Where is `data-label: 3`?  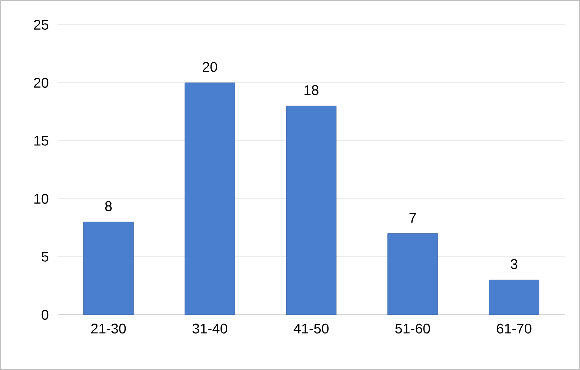 data-label: 3 is located at coordinates (514, 264).